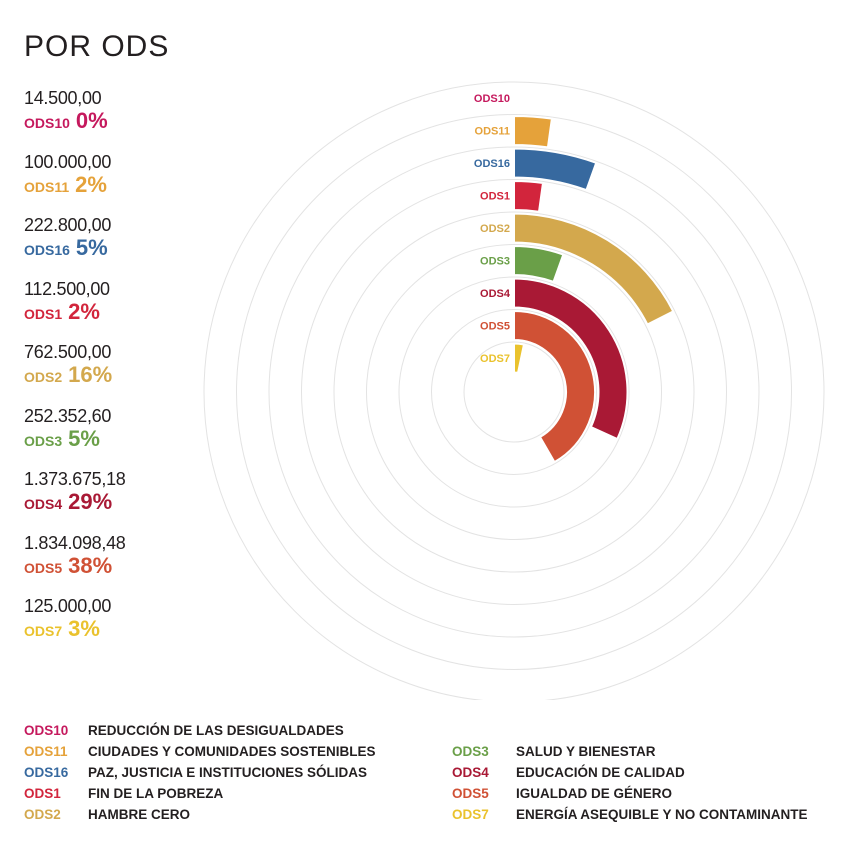 The image size is (865, 856). Describe the element at coordinates (90, 565) in the screenshot. I see `stat-percent: 38%` at that location.